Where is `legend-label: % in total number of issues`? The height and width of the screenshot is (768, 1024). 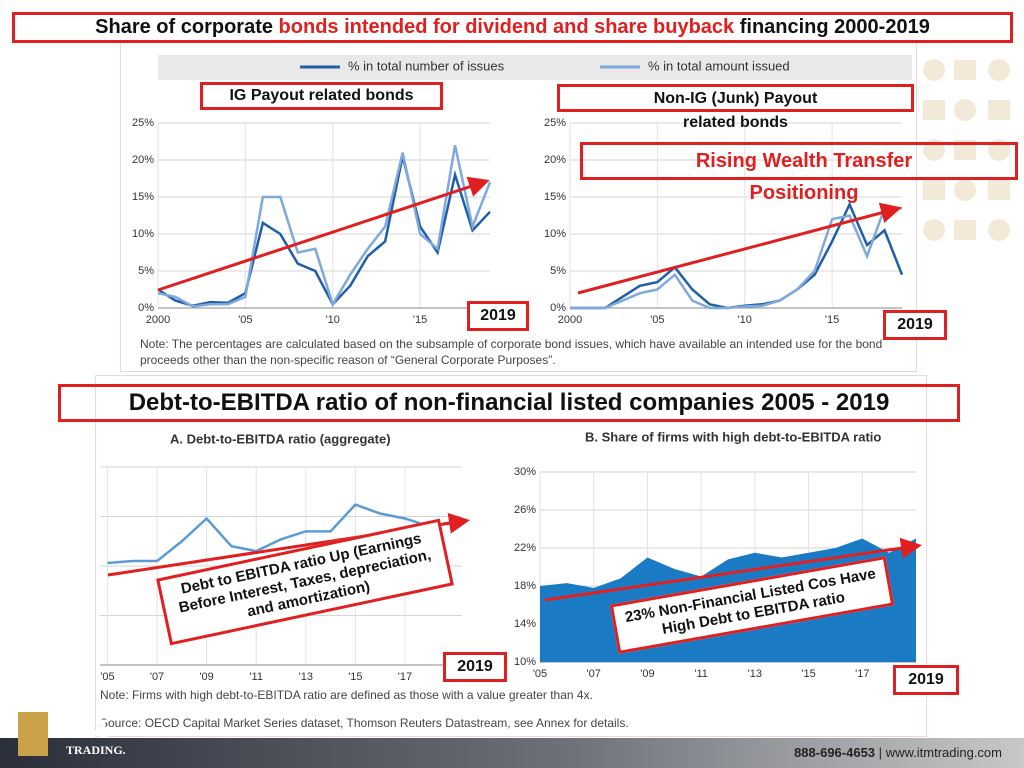
legend-label: % in total number of issues is located at coordinates (426, 65).